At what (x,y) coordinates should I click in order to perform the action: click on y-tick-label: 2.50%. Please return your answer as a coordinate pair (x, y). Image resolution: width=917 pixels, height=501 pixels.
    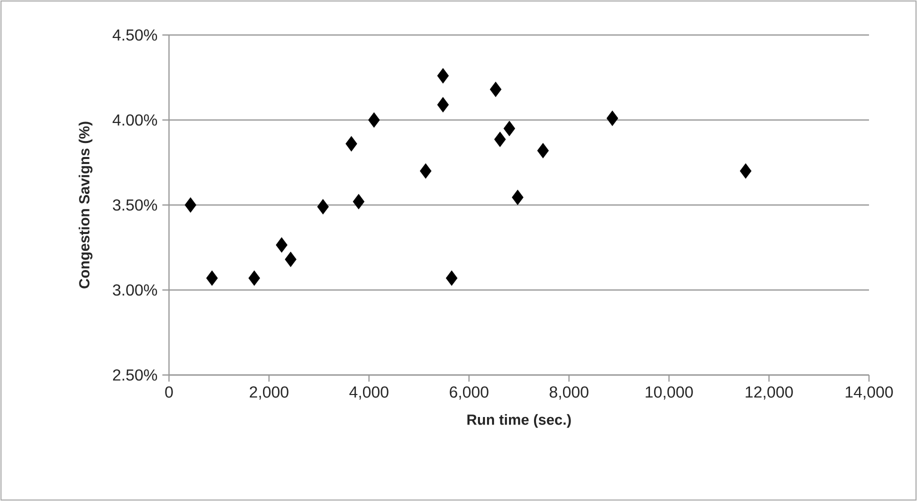
    Looking at the image, I should click on (135, 375).